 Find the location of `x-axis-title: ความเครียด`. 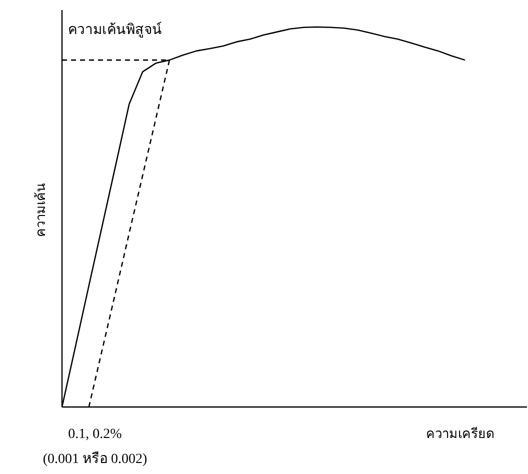

x-axis-title: ความเครียด is located at coordinates (460, 433).